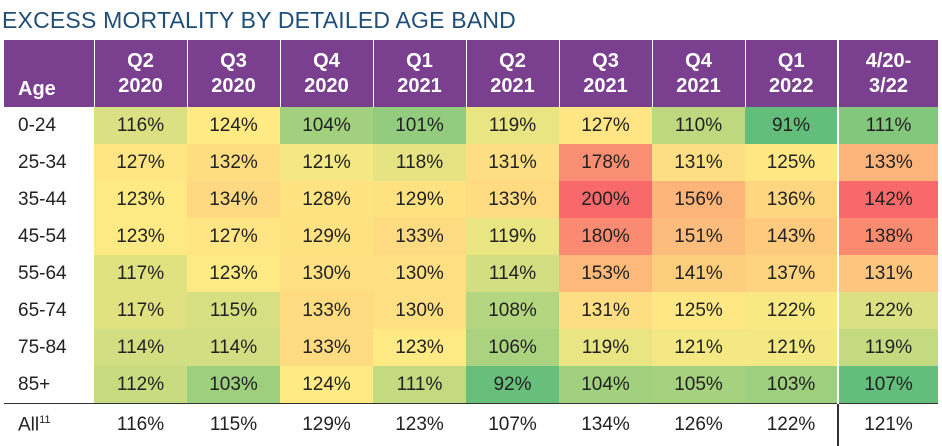 This screenshot has width=942, height=446. Describe the element at coordinates (326, 425) in the screenshot. I see `total-cell: 129%` at that location.